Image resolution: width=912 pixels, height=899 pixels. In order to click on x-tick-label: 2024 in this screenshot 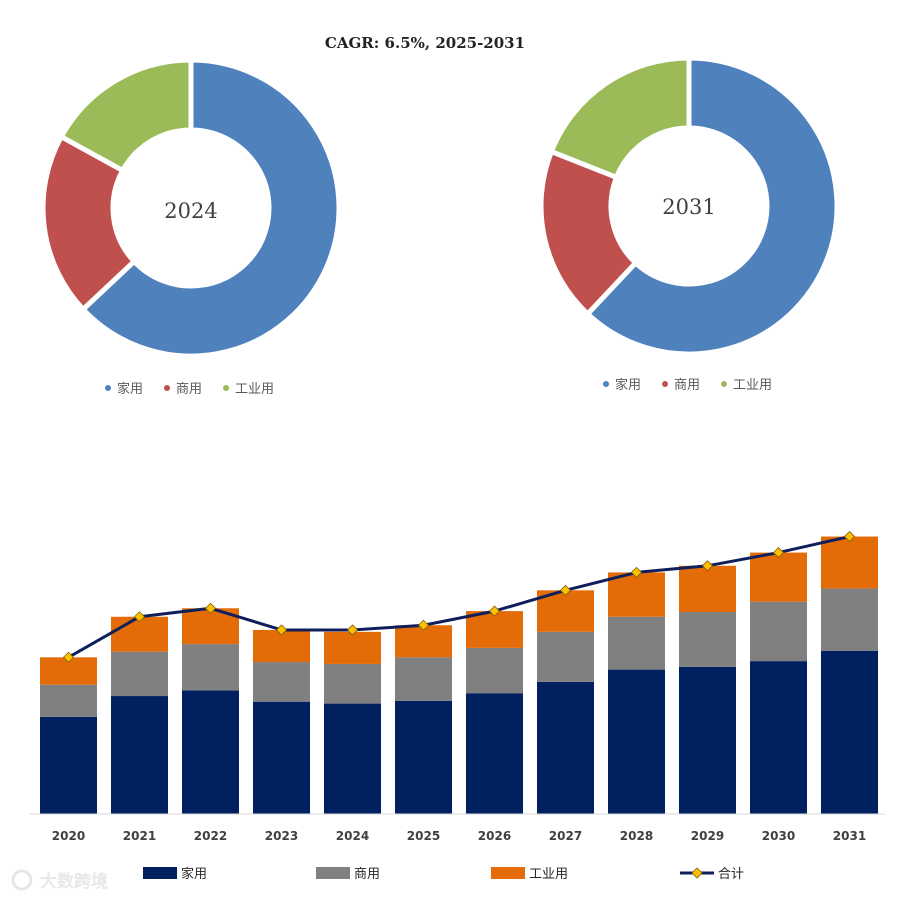, I will do `click(352, 836)`.